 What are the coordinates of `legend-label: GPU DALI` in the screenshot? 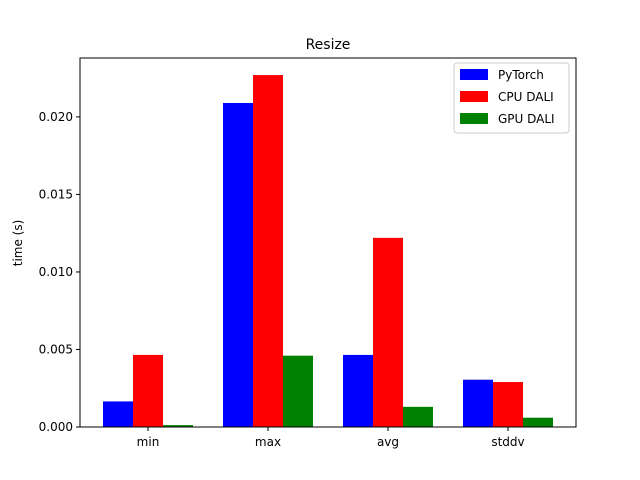 It's located at (526, 119).